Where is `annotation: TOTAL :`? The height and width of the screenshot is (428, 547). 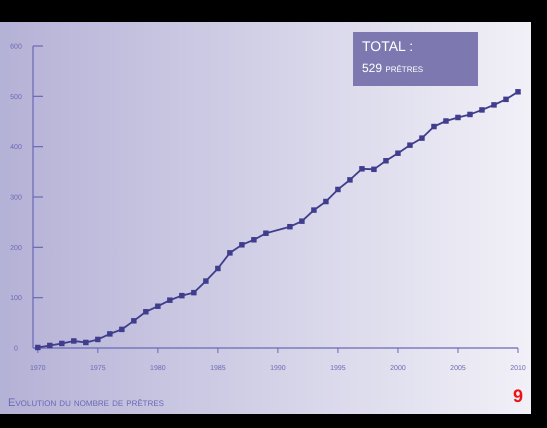
annotation: TOTAL : is located at coordinates (388, 46).